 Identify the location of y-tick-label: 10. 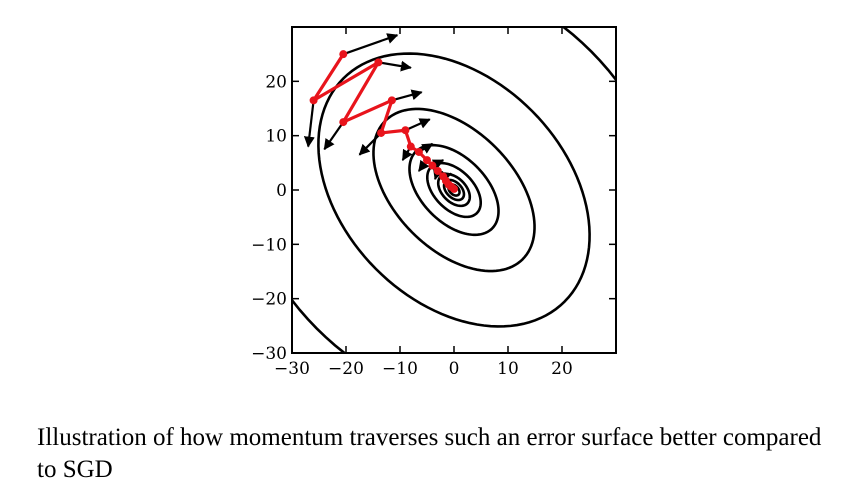
(276, 137).